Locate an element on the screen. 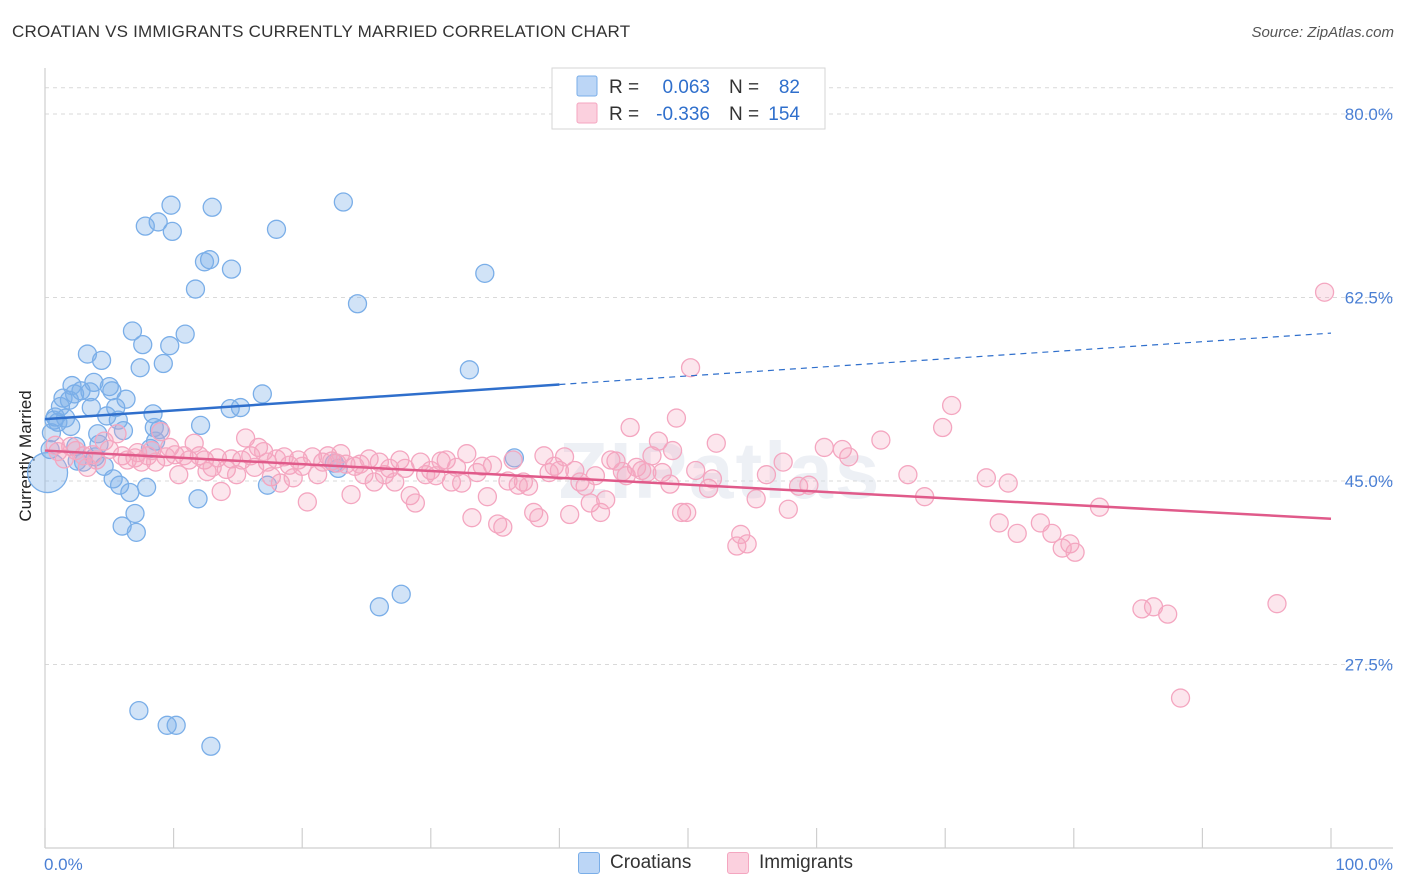  croatians-r-value: 0.063 is located at coordinates (686, 87).